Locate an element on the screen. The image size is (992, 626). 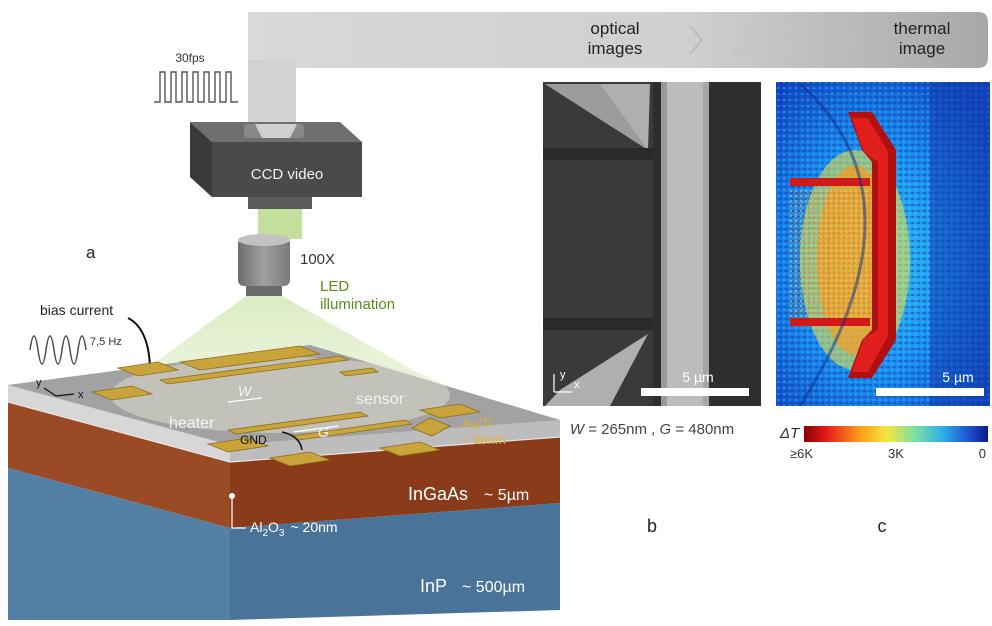
dimension-markers is located at coordinates (283, 415).